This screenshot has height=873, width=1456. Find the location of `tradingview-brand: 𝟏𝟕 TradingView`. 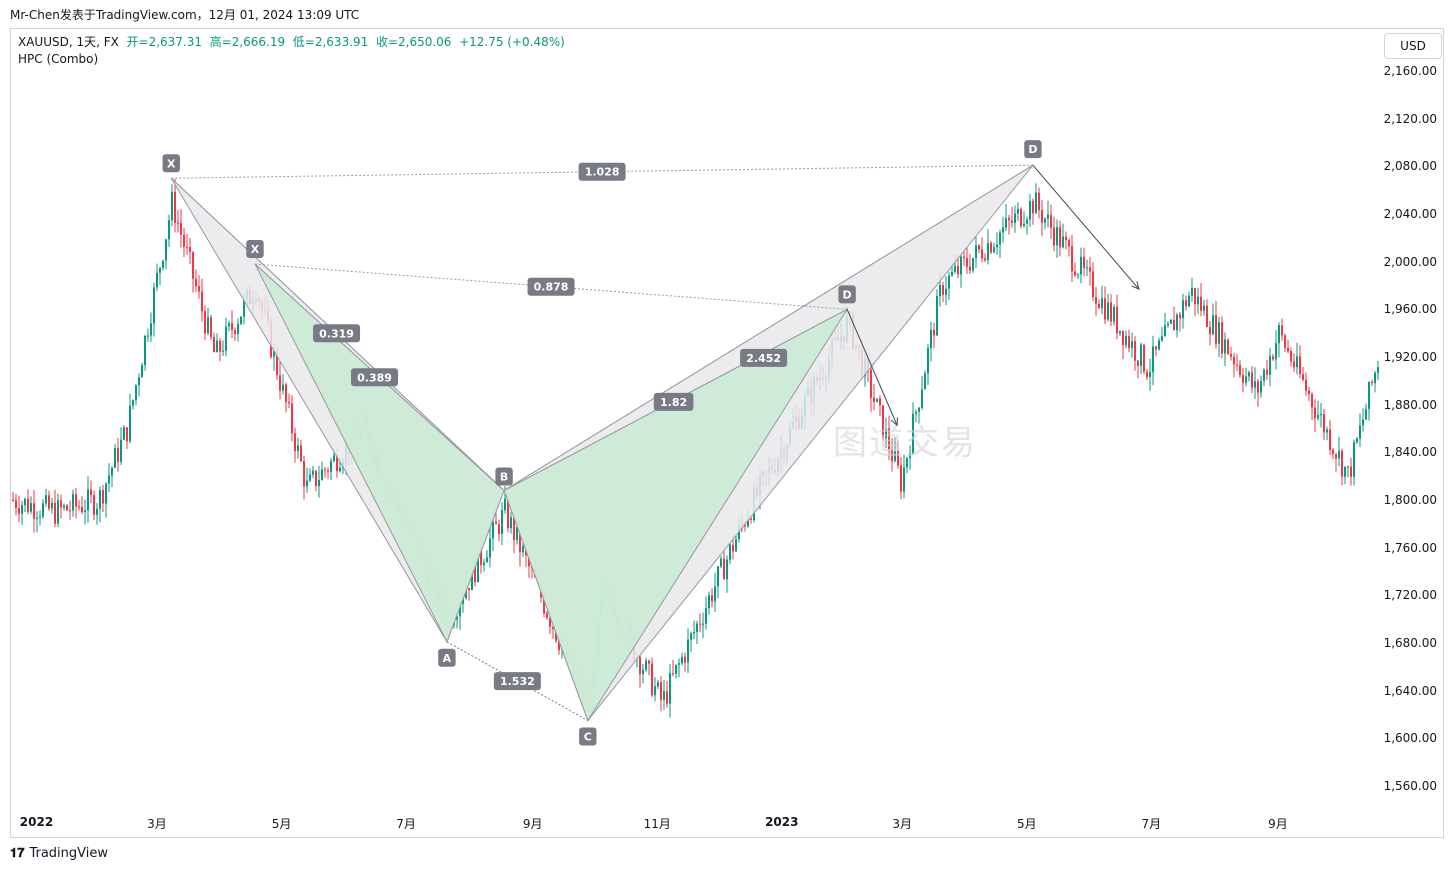

tradingview-brand: 𝟏𝟕 TradingView is located at coordinates (59, 853).